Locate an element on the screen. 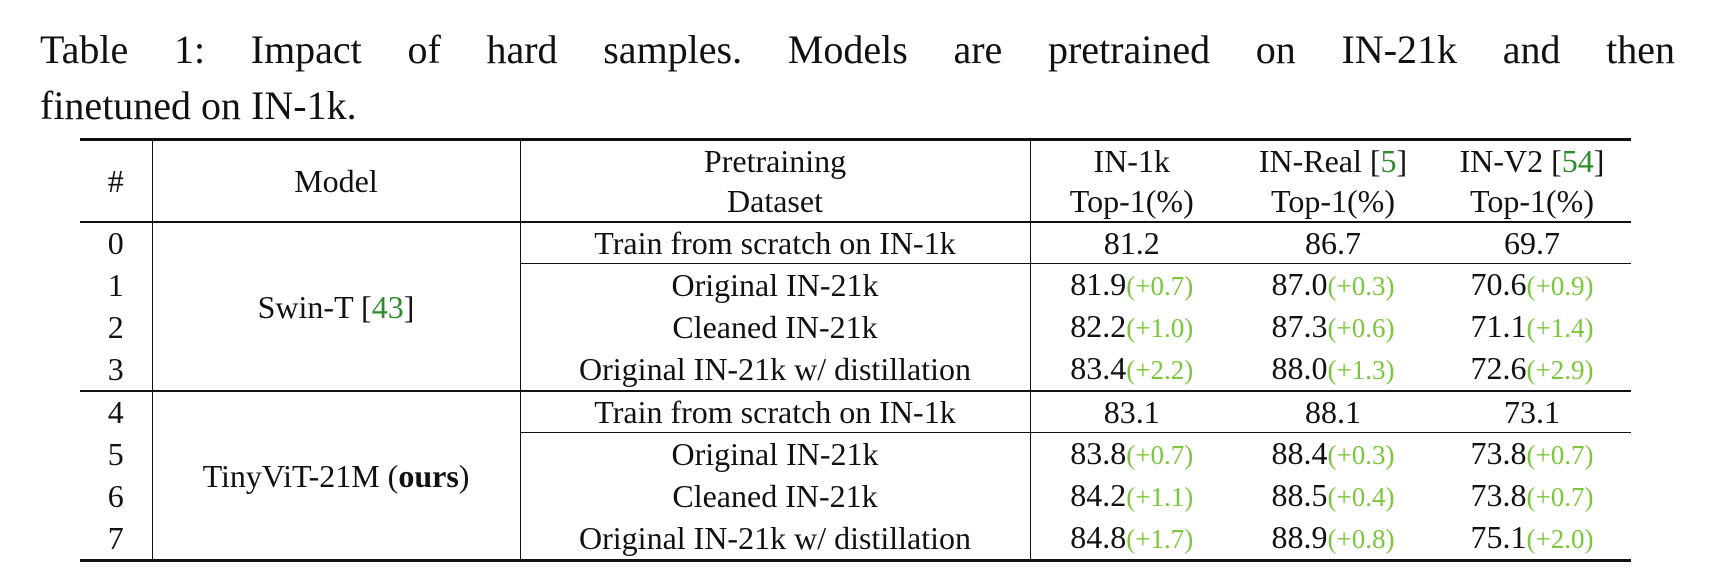  score-real: 88.5(+0.4) is located at coordinates (1333, 496).